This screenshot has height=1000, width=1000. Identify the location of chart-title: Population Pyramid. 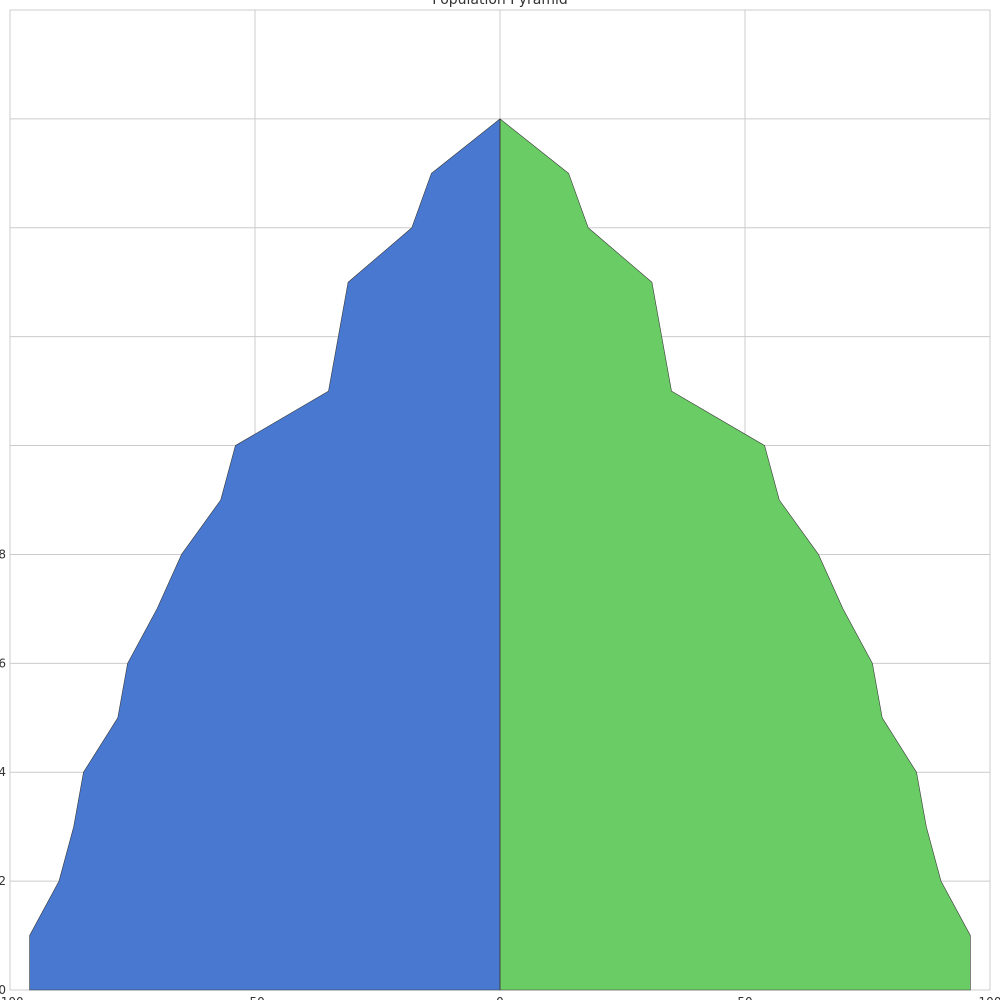
(499, 4).